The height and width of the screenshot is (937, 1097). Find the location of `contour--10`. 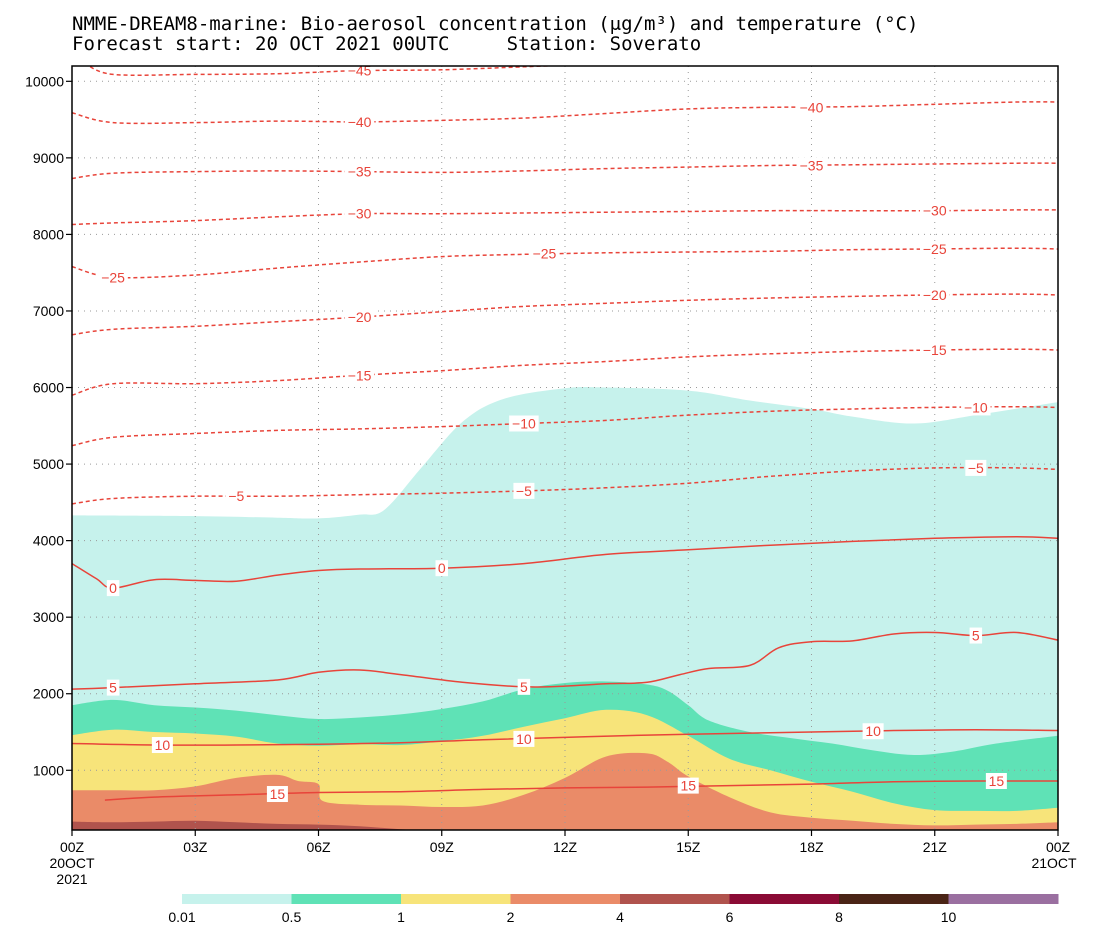

contour--10 is located at coordinates (565, 426).